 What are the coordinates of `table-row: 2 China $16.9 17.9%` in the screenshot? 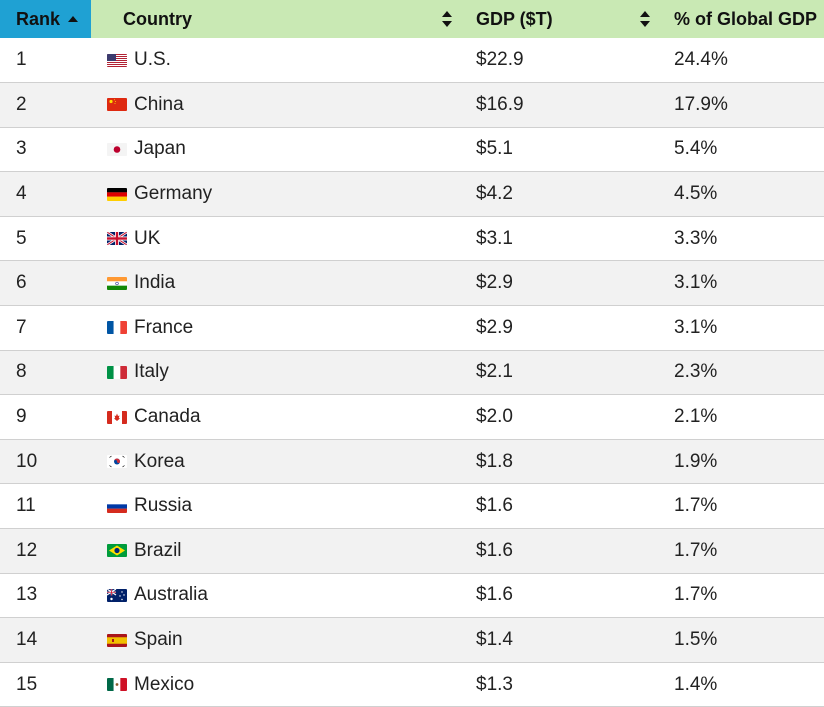 It's located at (412, 105).